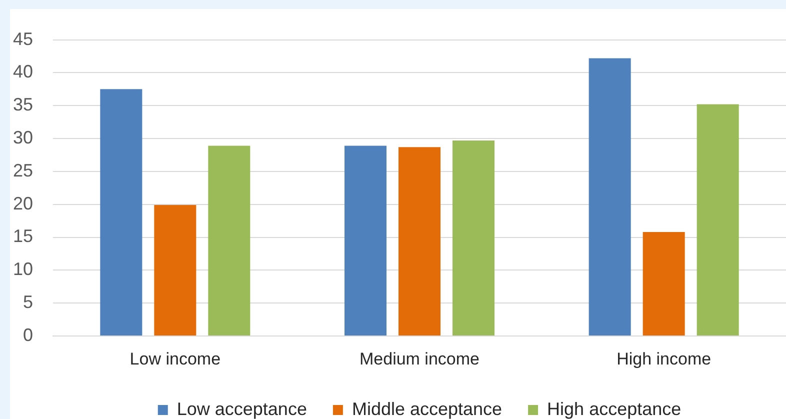 This screenshot has height=419, width=786. Describe the element at coordinates (22, 203) in the screenshot. I see `y-tick-label: 20` at that location.